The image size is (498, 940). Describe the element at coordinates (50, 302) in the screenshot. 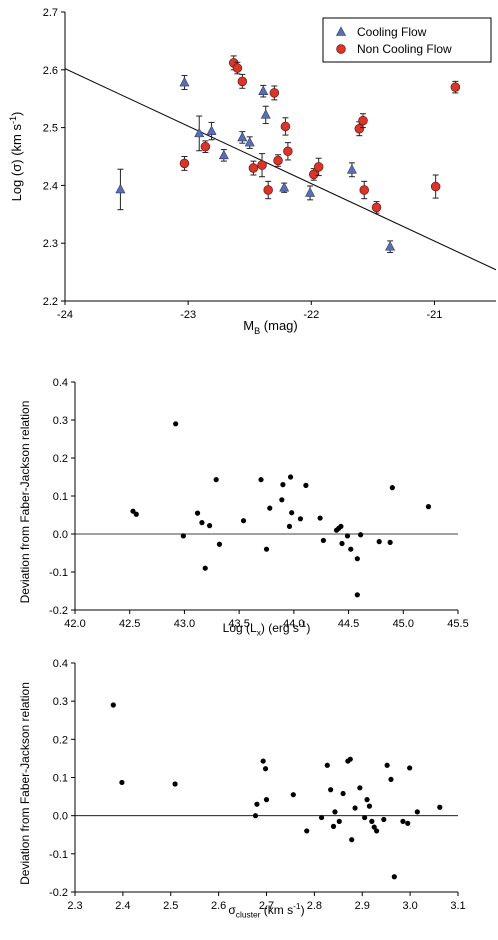

I see `y-tick-label: 2.2` at that location.